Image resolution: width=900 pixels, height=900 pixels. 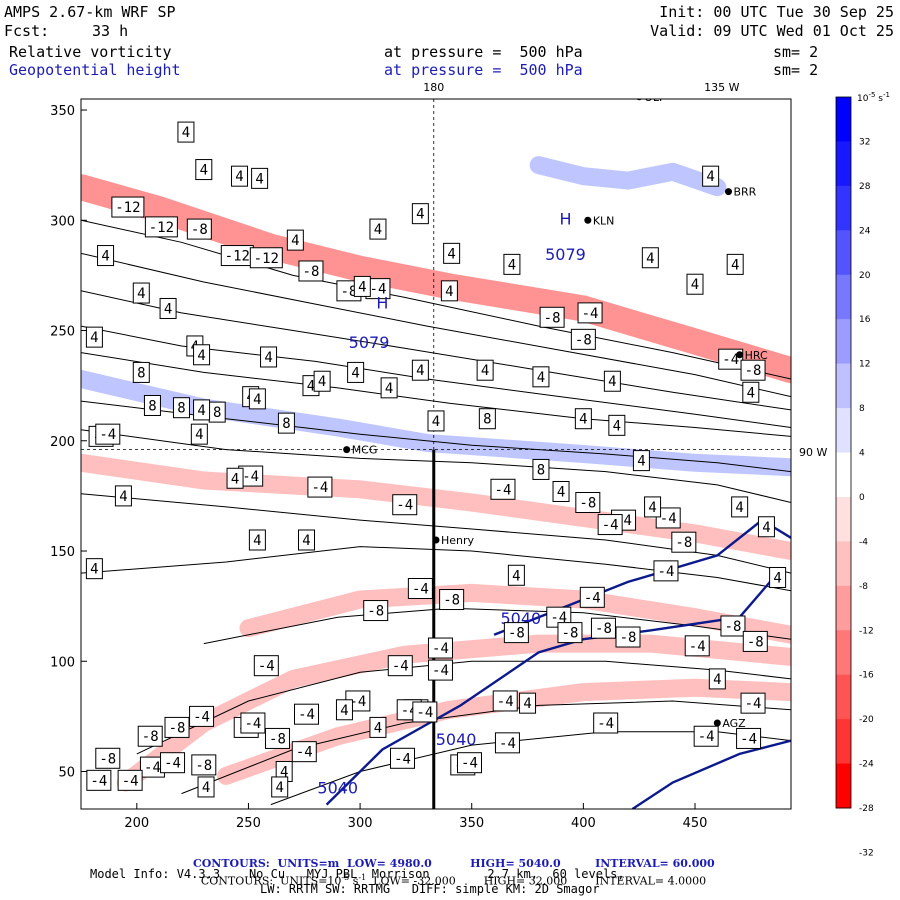 I want to click on contour-label-24: -4, so click(x=590, y=314).